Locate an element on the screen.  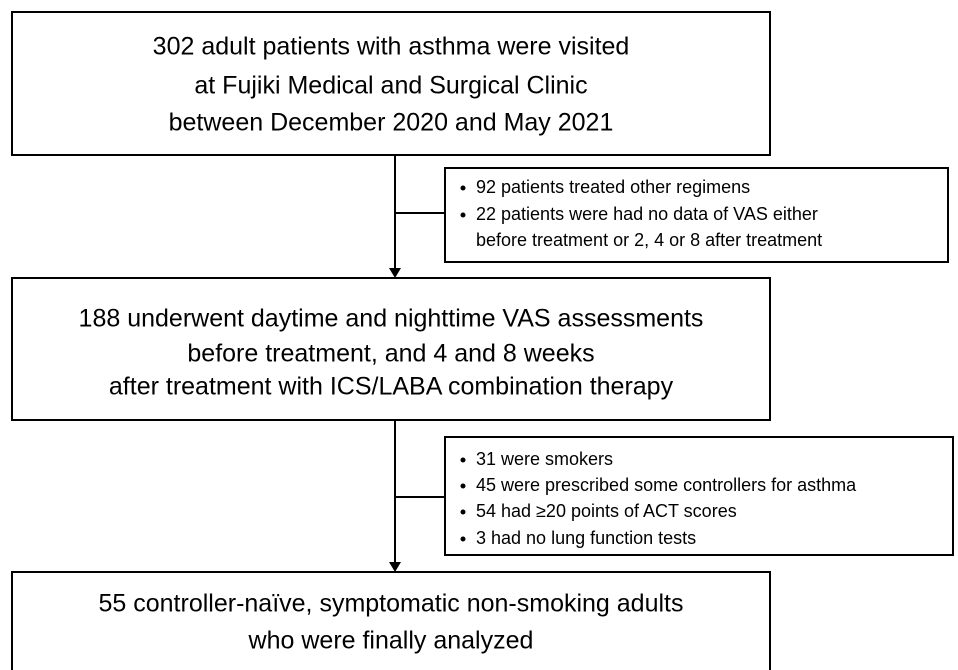
box-text: at Fujiki Medical and Surgical Clinic is located at coordinates (390, 86).